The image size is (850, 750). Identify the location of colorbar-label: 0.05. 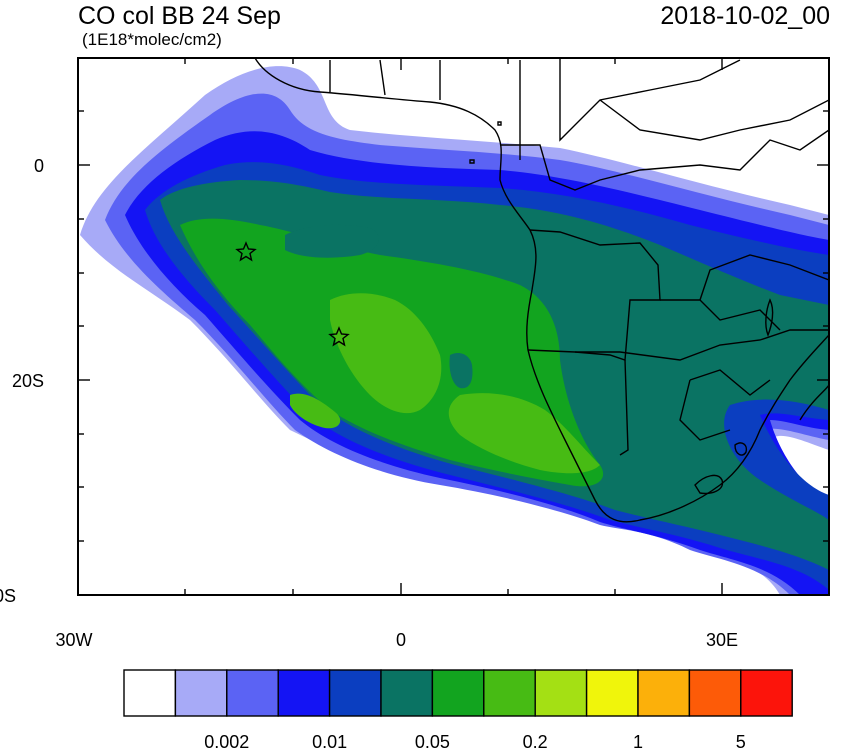
(432, 741).